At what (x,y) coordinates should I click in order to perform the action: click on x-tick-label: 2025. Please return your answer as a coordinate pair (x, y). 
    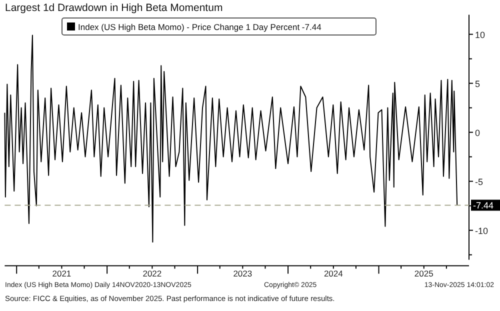
    Looking at the image, I should click on (424, 273).